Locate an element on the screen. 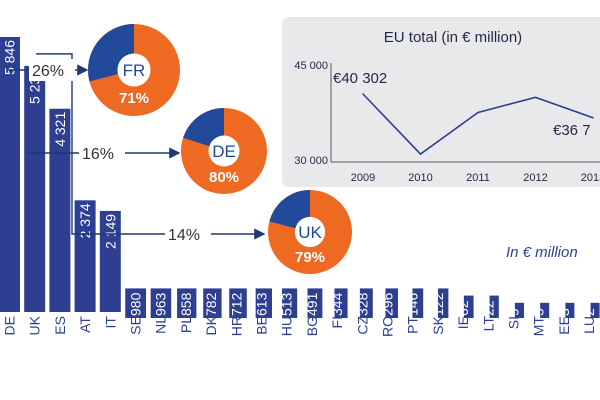 The height and width of the screenshot is (400, 600). bar-bg is located at coordinates (315, 303).